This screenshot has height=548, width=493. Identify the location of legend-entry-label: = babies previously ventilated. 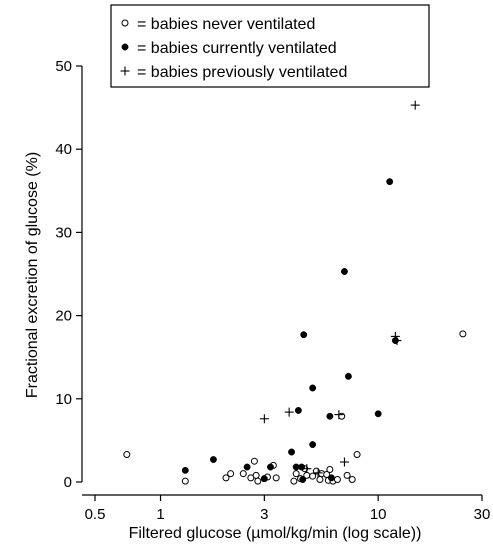
(242, 72).